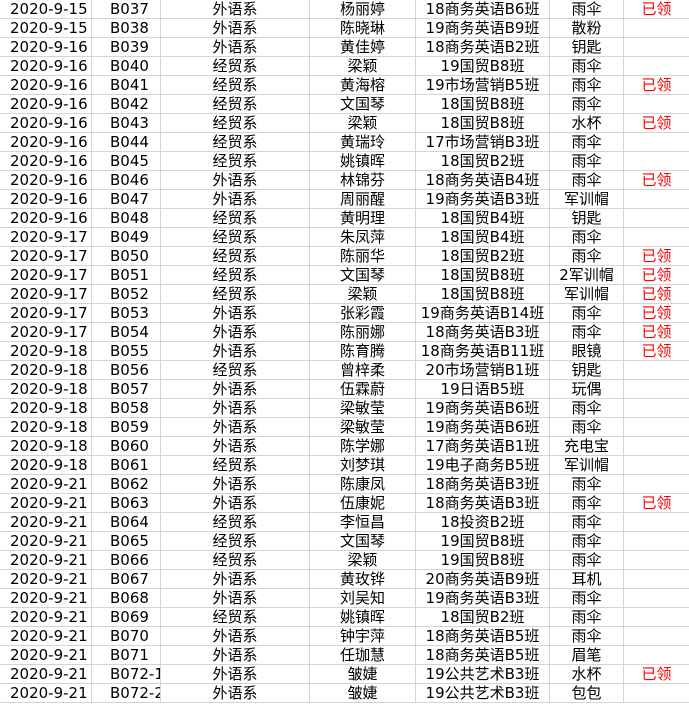 Image resolution: width=689 pixels, height=704 pixels. Describe the element at coordinates (363, 9) in the screenshot. I see `name-cell: 杨丽婷` at that location.